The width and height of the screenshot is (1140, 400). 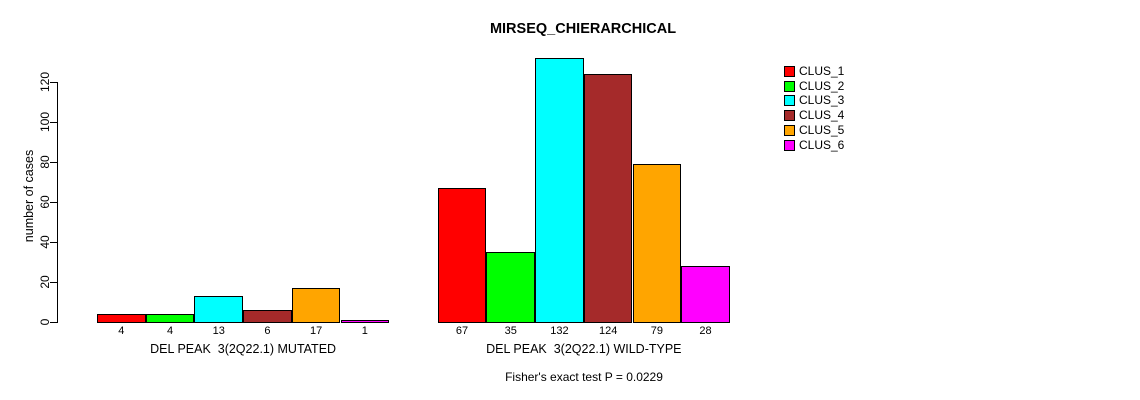 I want to click on legend-label: CLUS_4, so click(x=822, y=115).